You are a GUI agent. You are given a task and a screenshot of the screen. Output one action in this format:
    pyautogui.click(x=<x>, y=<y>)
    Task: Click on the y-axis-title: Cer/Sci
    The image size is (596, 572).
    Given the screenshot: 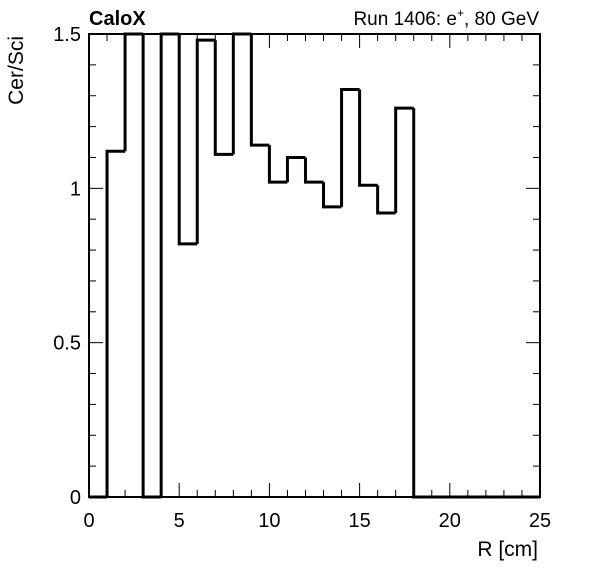 What is the action you would take?
    pyautogui.click(x=16, y=70)
    